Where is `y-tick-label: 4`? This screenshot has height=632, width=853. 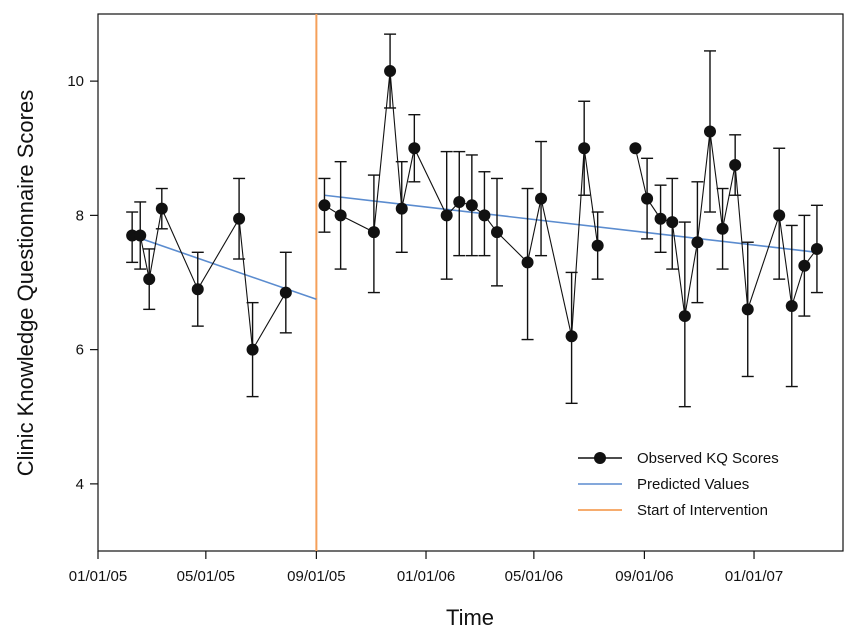
y-tick-label: 4 is located at coordinates (80, 484).